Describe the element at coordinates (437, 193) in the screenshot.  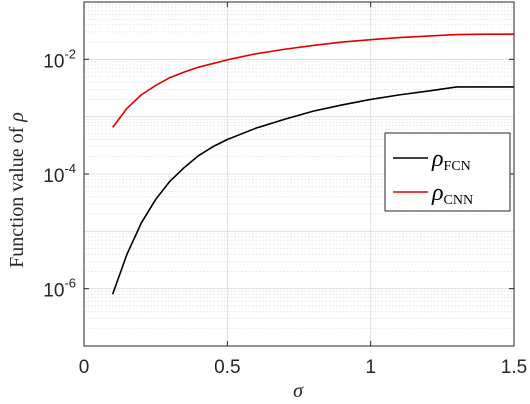
I see `legend-label-cnn-symbol: ρ` at that location.